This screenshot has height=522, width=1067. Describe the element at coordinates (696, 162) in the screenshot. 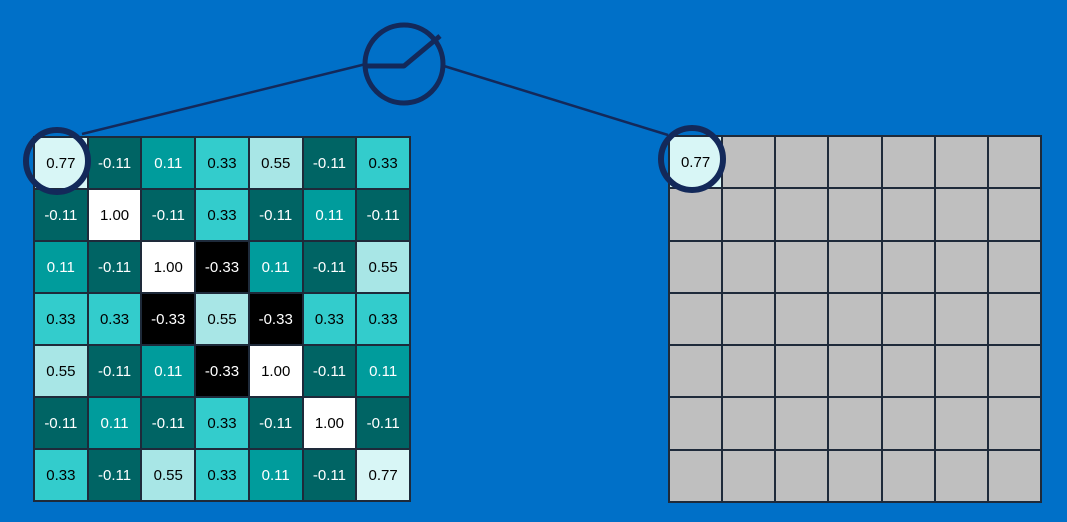

I see `output-cell: 0.77` at that location.